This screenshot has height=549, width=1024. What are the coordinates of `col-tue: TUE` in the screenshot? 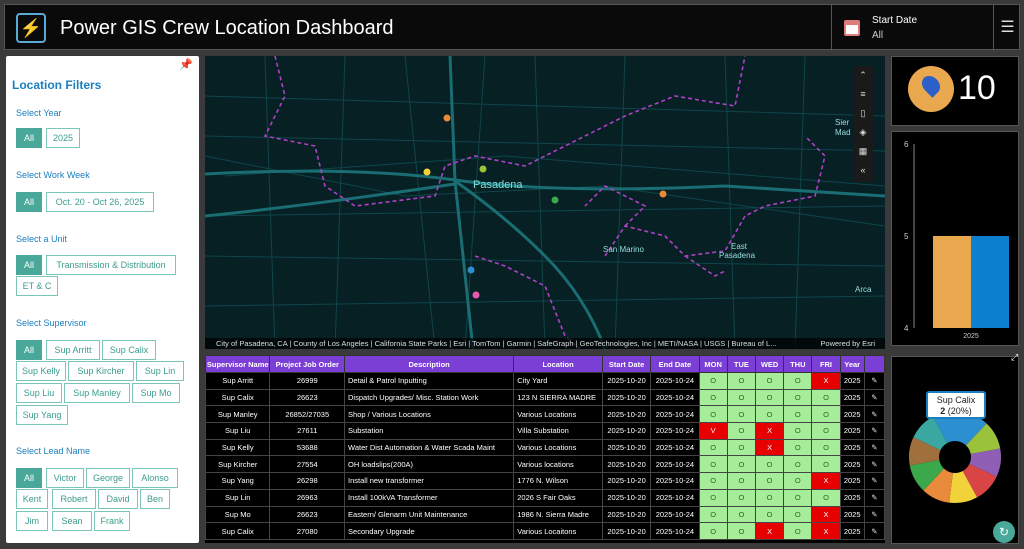 It's located at (741, 364).